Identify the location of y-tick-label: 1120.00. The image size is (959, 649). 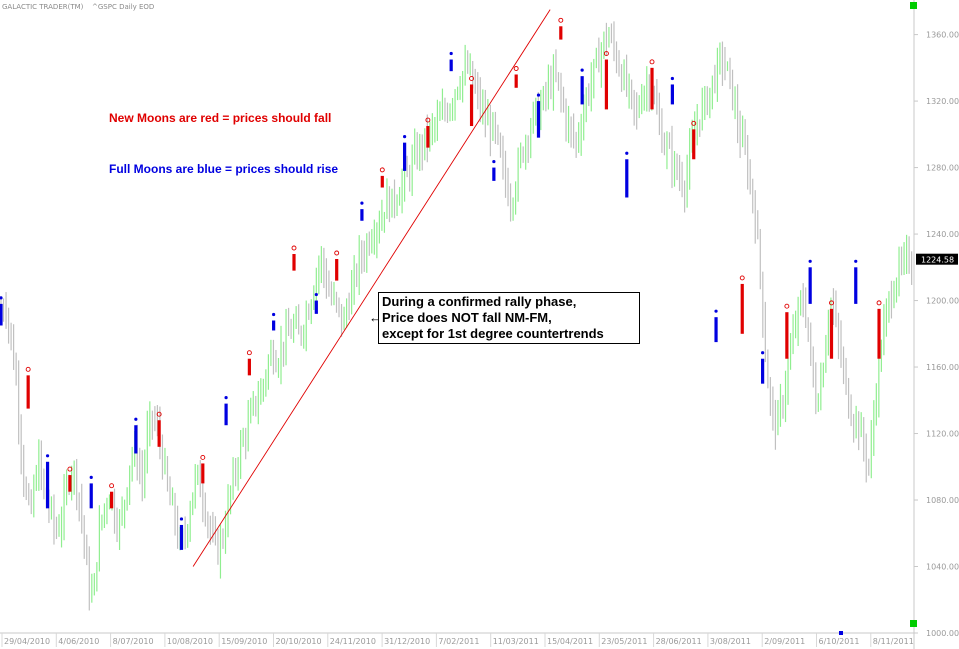
(942, 434).